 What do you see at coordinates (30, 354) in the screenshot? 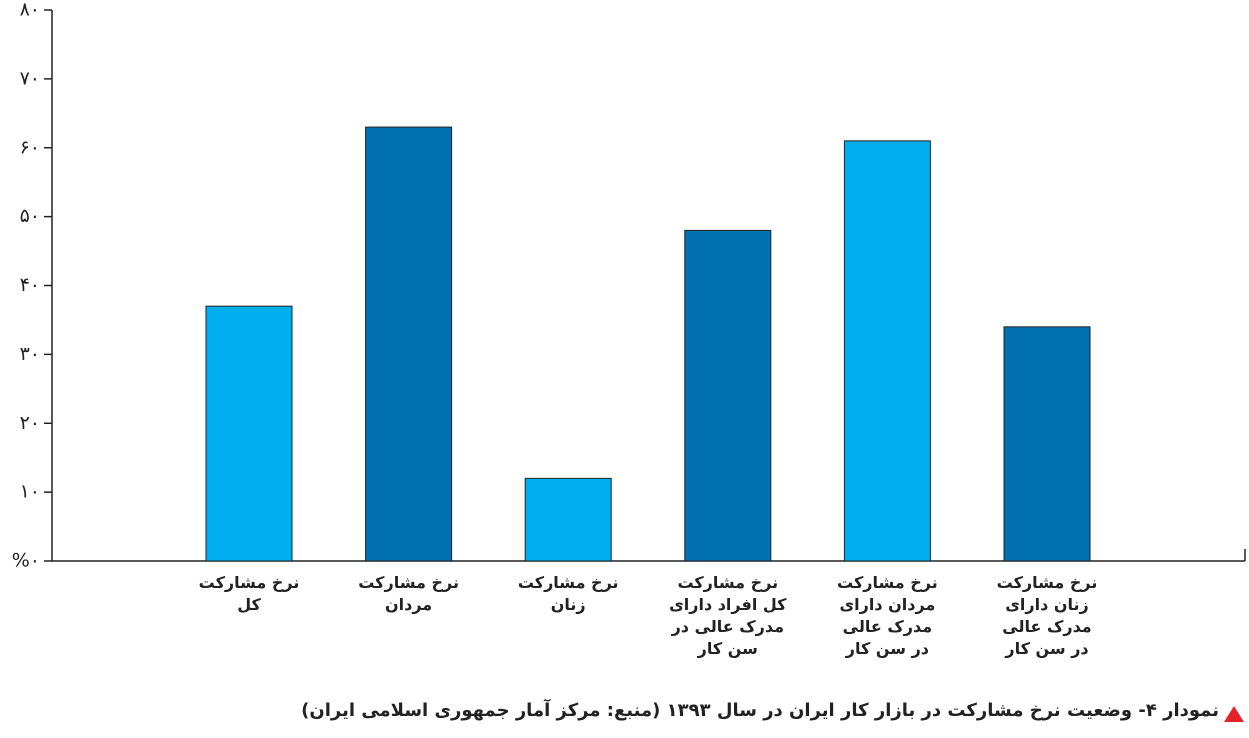
I see `y-tick-label: ۳۰` at bounding box center [30, 354].